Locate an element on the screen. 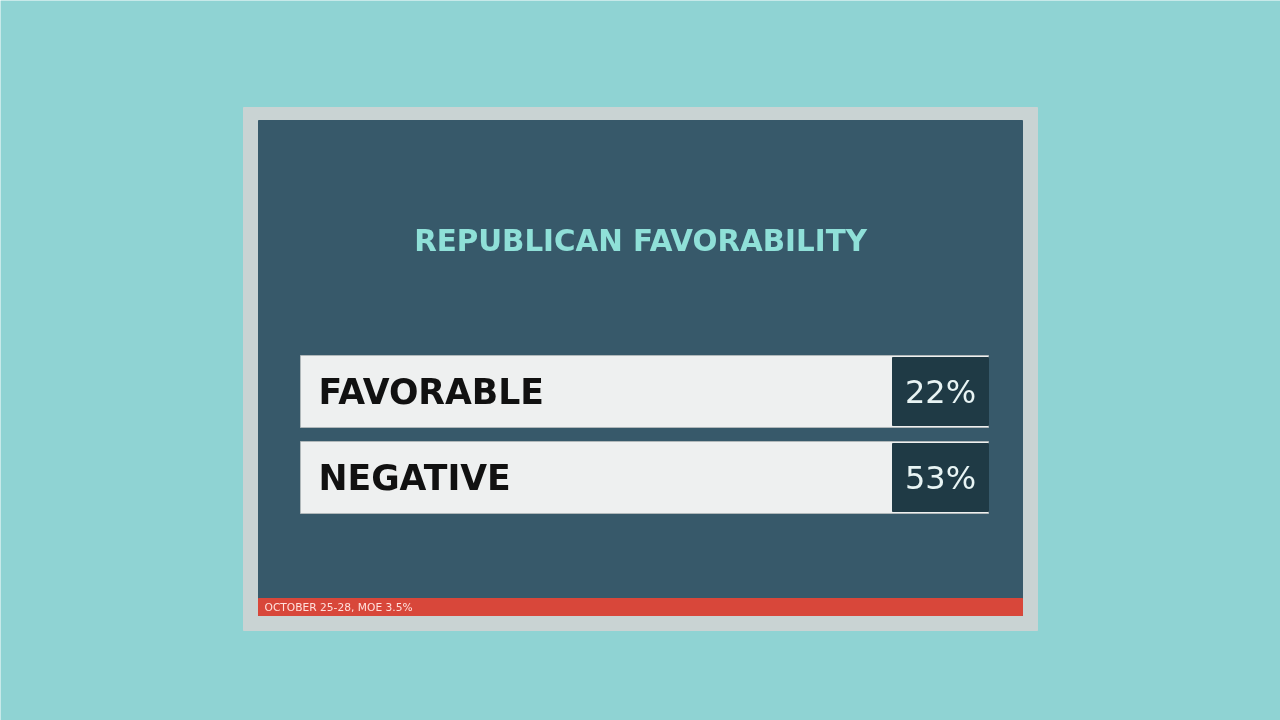 This screenshot has width=1280, height=720. text: OCTOBER 25-28, MOE 3.5% is located at coordinates (338, 607).